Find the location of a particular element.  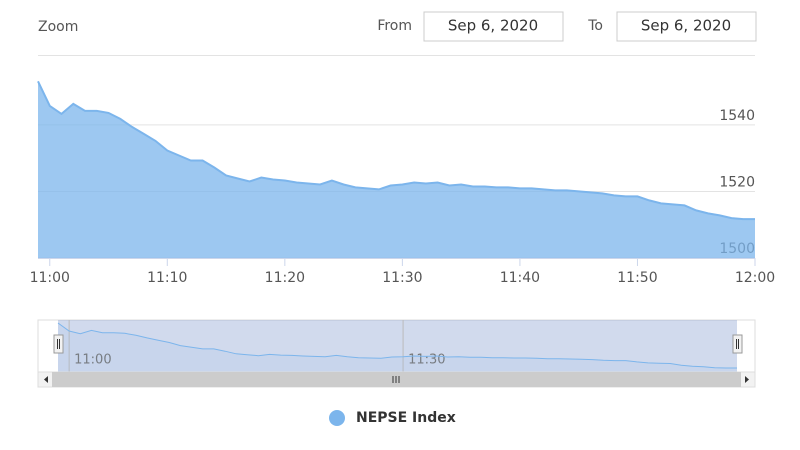

from-input is located at coordinates (493, 26).